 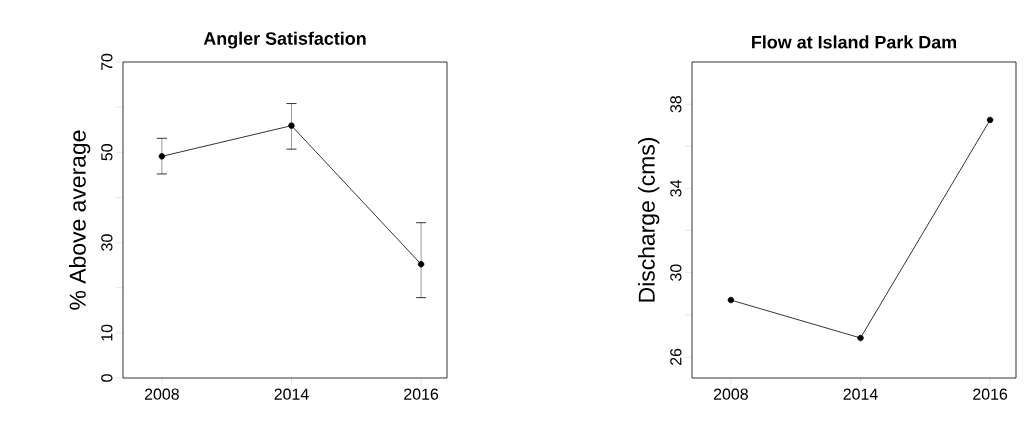 I want to click on chart-title: Angler Satisfaction, so click(x=284, y=40).